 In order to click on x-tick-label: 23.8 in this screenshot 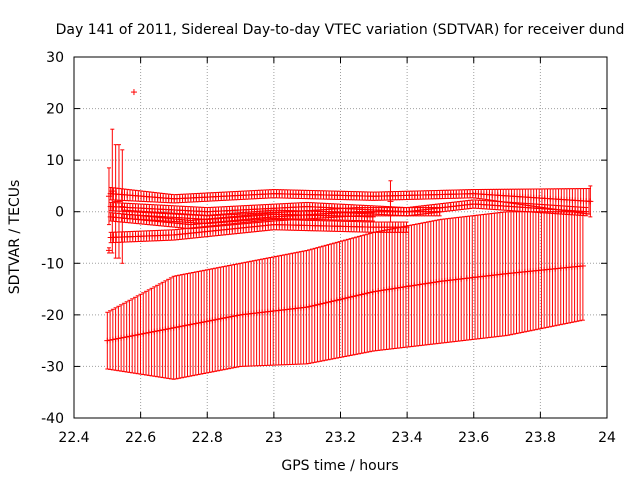, I will do `click(540, 438)`.